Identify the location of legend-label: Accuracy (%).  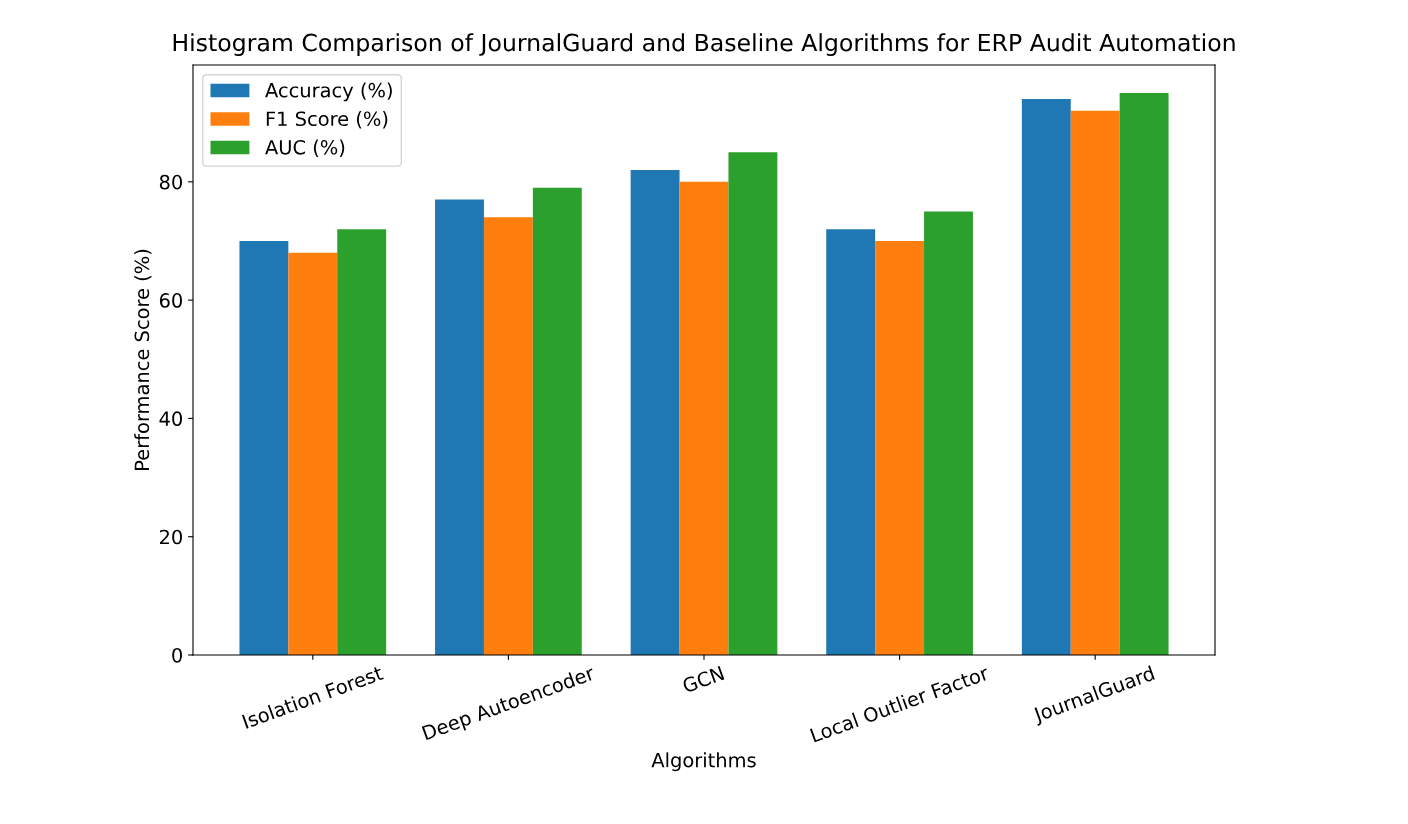
(328, 92).